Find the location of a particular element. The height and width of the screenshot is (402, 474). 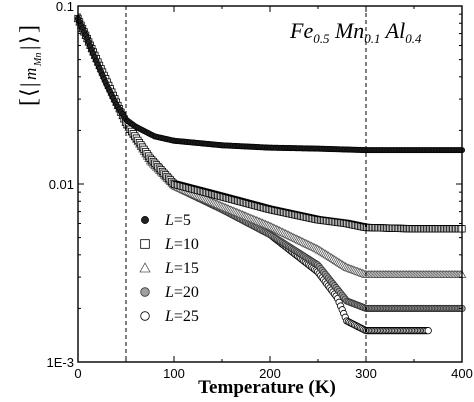

x-tick-label: 400 is located at coordinates (462, 373).